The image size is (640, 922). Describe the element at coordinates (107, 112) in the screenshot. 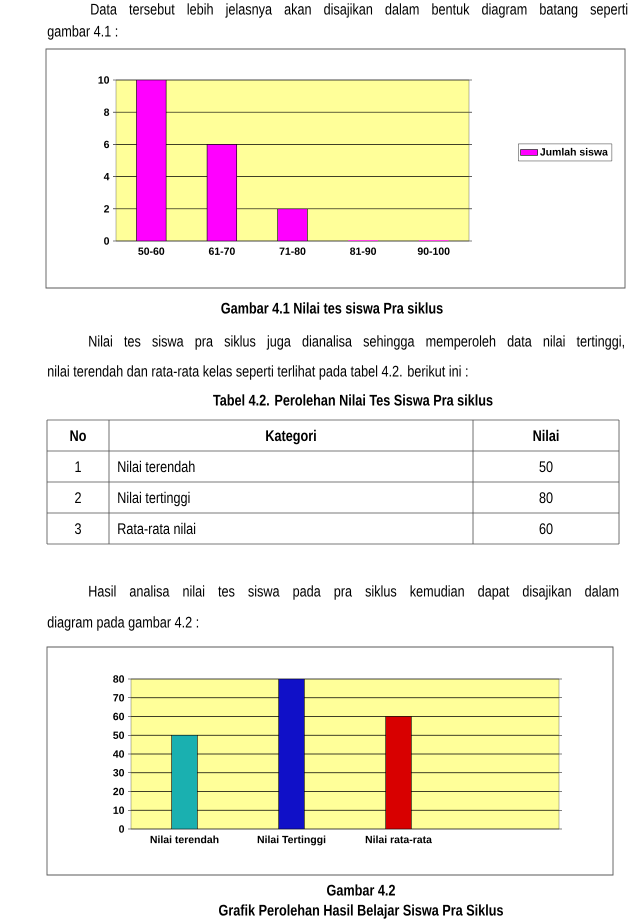

I see `y-tick-label: 8` at that location.